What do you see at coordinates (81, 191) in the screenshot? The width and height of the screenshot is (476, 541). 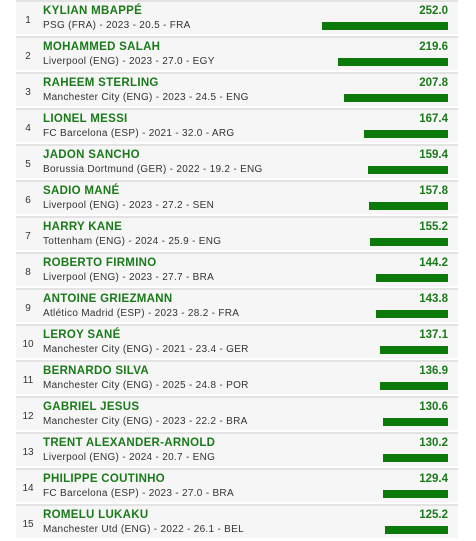 I see `player-name: SADIO MANÉ` at bounding box center [81, 191].